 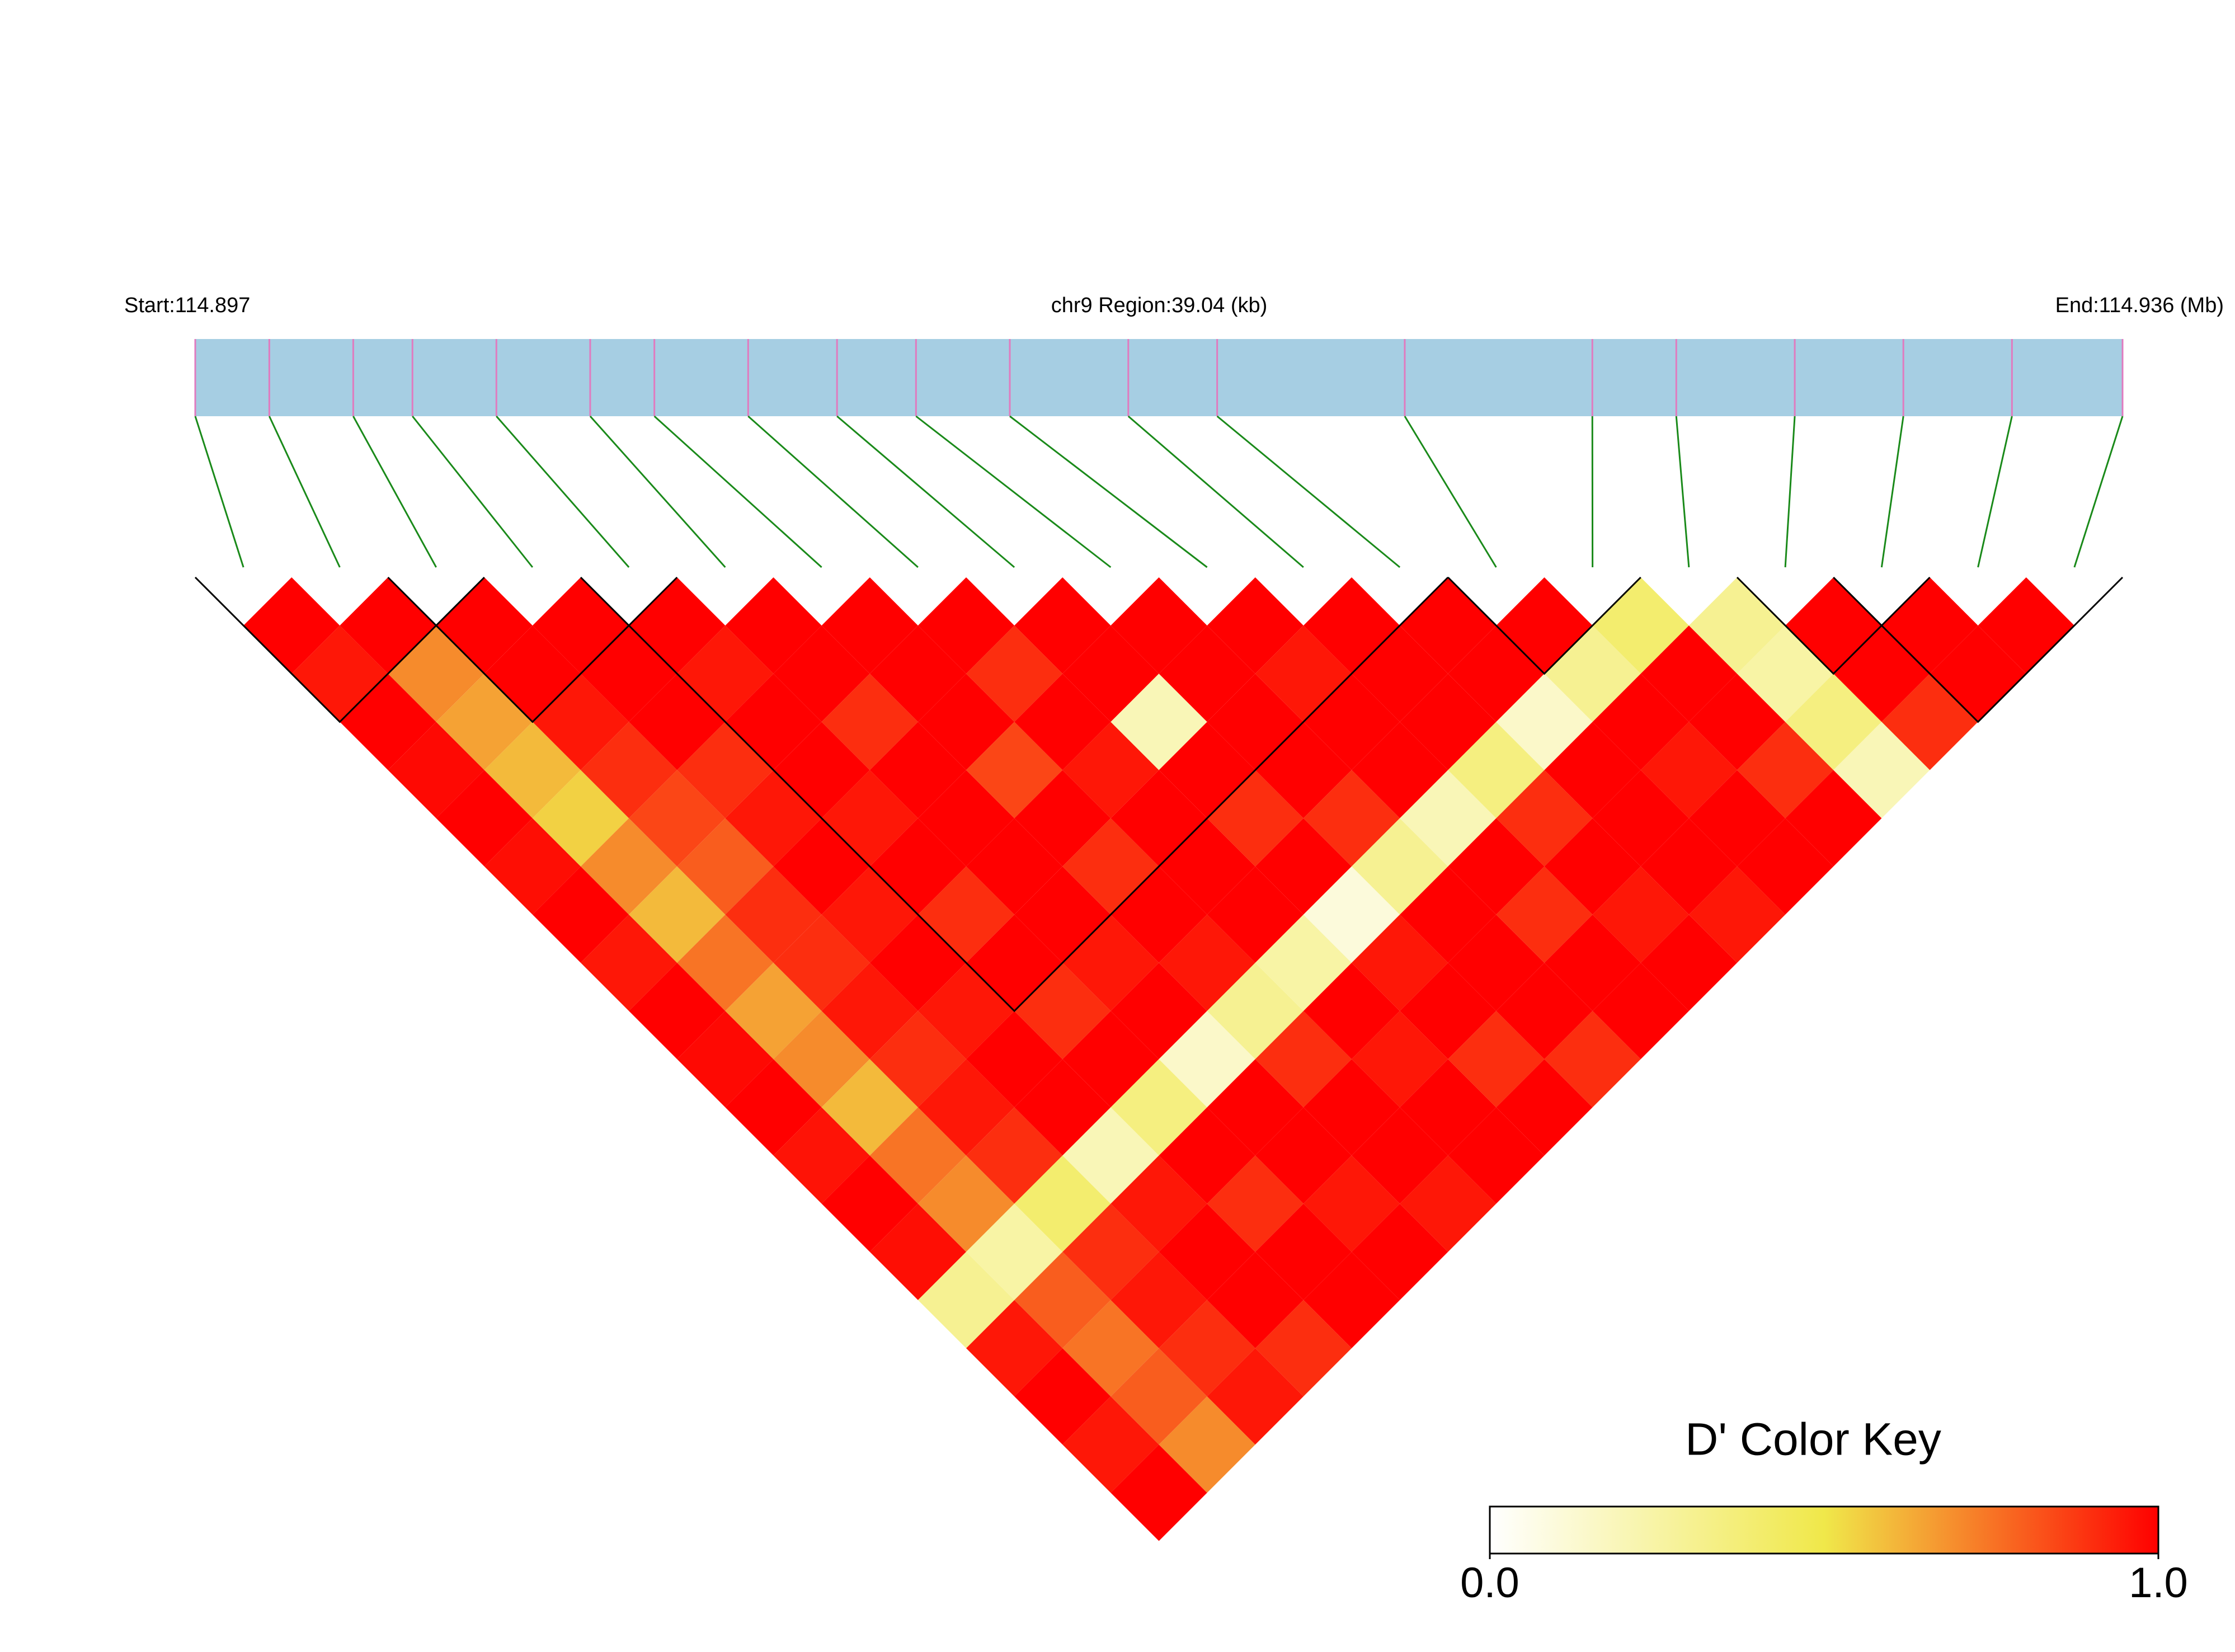 I want to click on snp-track, so click(x=1159, y=377).